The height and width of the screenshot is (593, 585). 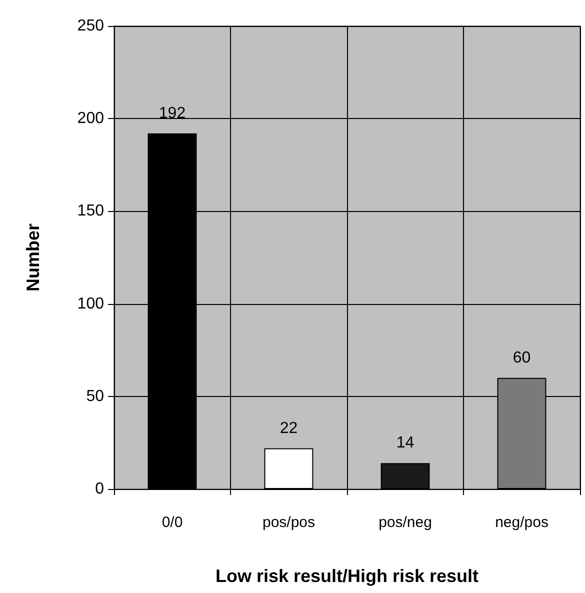 I want to click on x-tick-label: pos/pos, so click(x=289, y=522).